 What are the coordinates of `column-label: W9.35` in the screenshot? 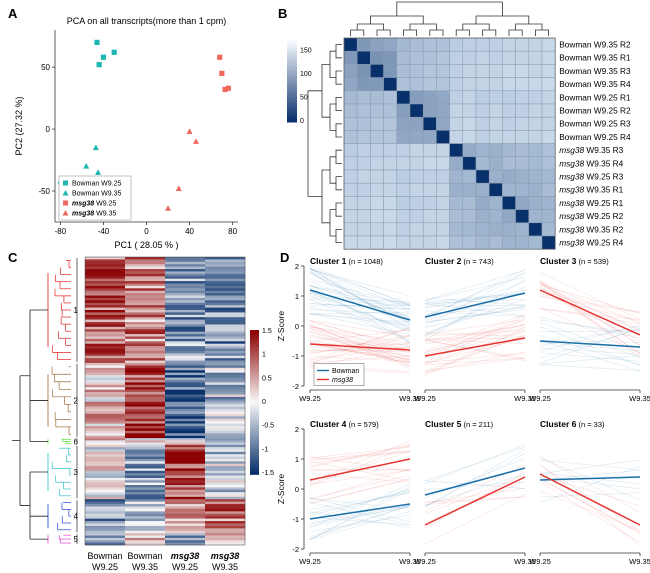 It's located at (225, 567).